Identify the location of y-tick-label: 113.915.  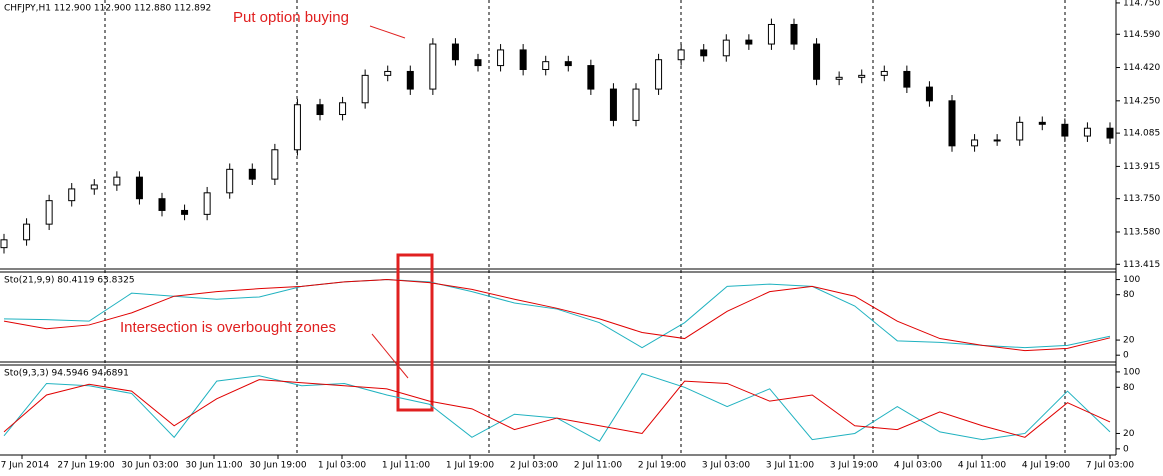
(1141, 167).